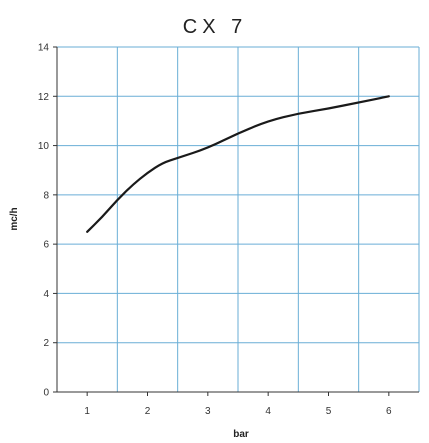 The width and height of the screenshot is (429, 443). Describe the element at coordinates (148, 411) in the screenshot. I see `x-tick-label: 2` at that location.